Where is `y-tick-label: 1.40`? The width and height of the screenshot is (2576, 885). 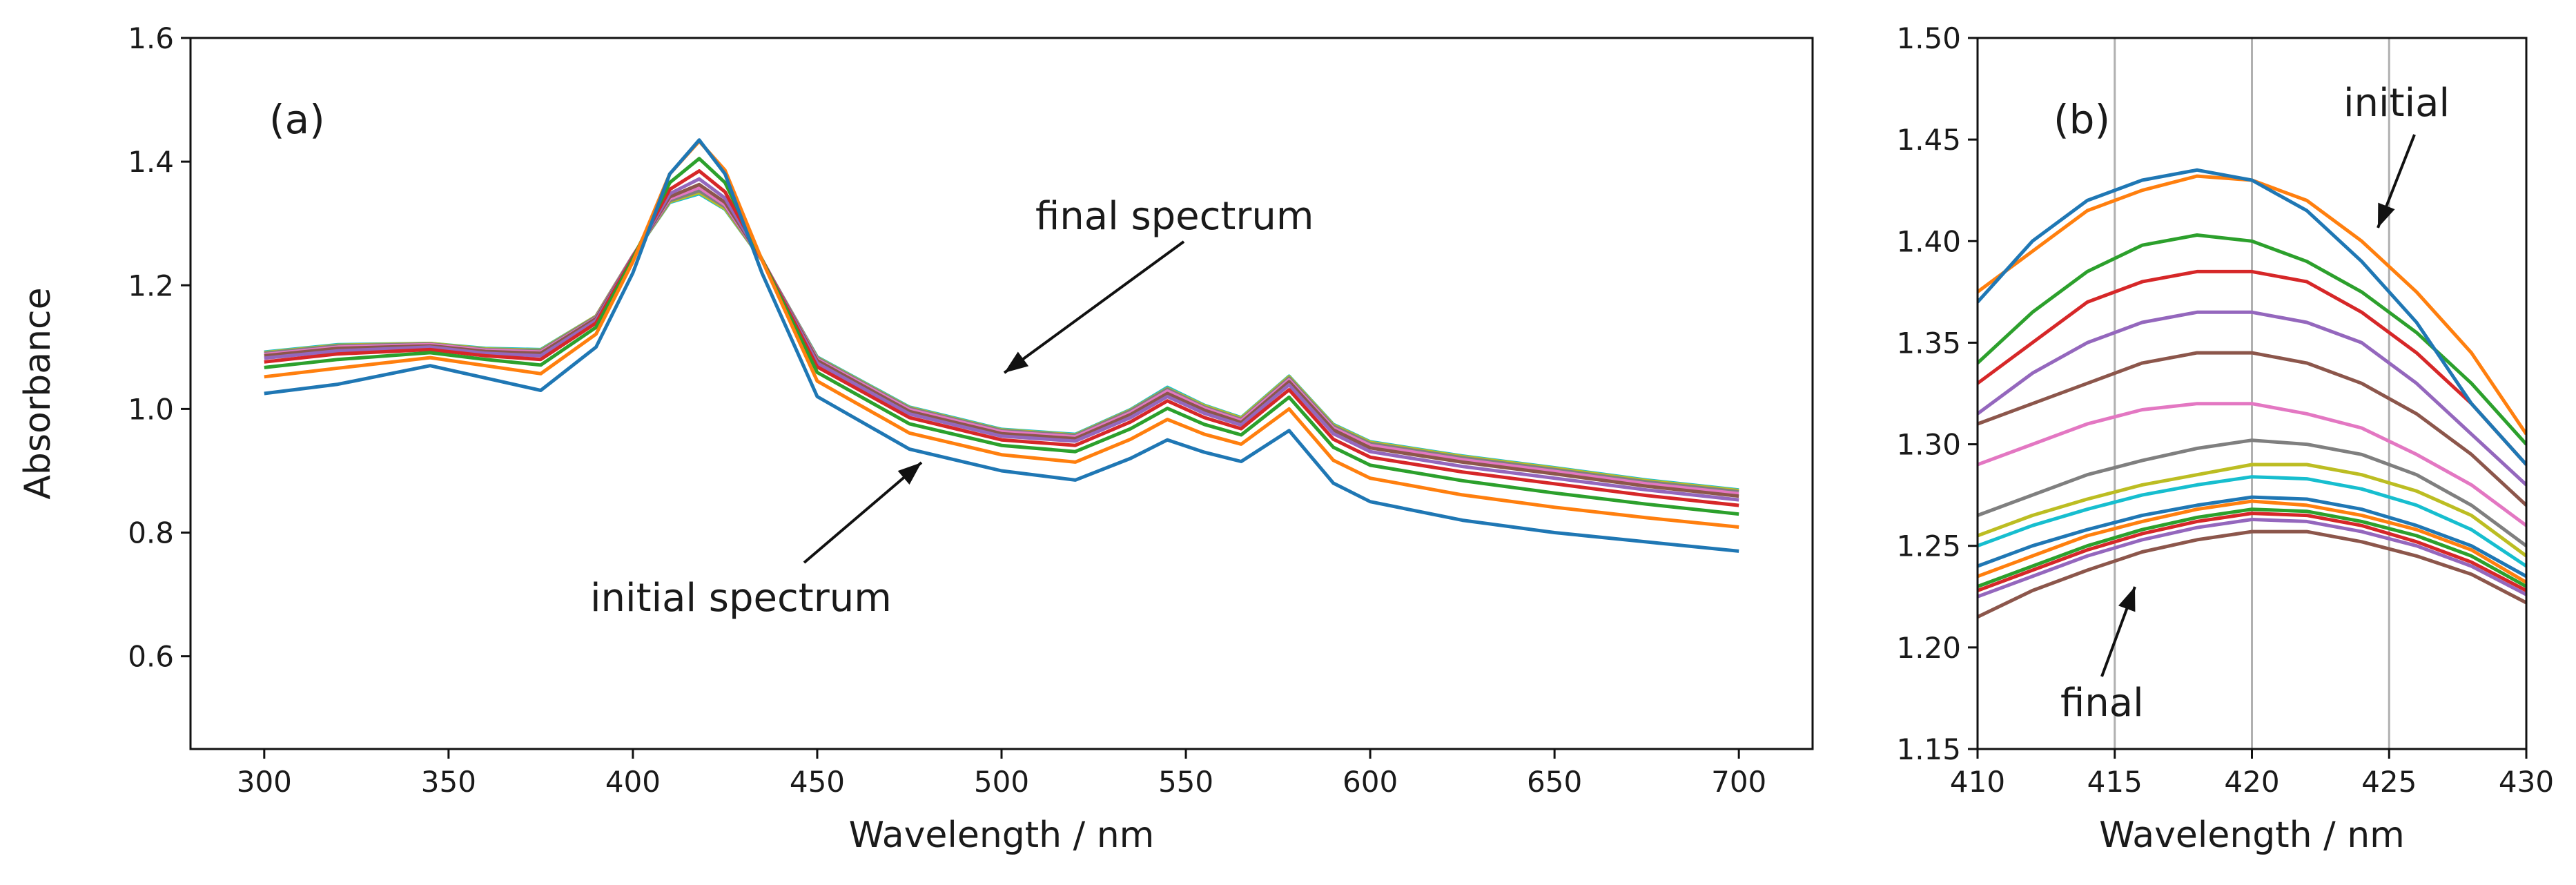 y-tick-label: 1.40 is located at coordinates (1928, 241).